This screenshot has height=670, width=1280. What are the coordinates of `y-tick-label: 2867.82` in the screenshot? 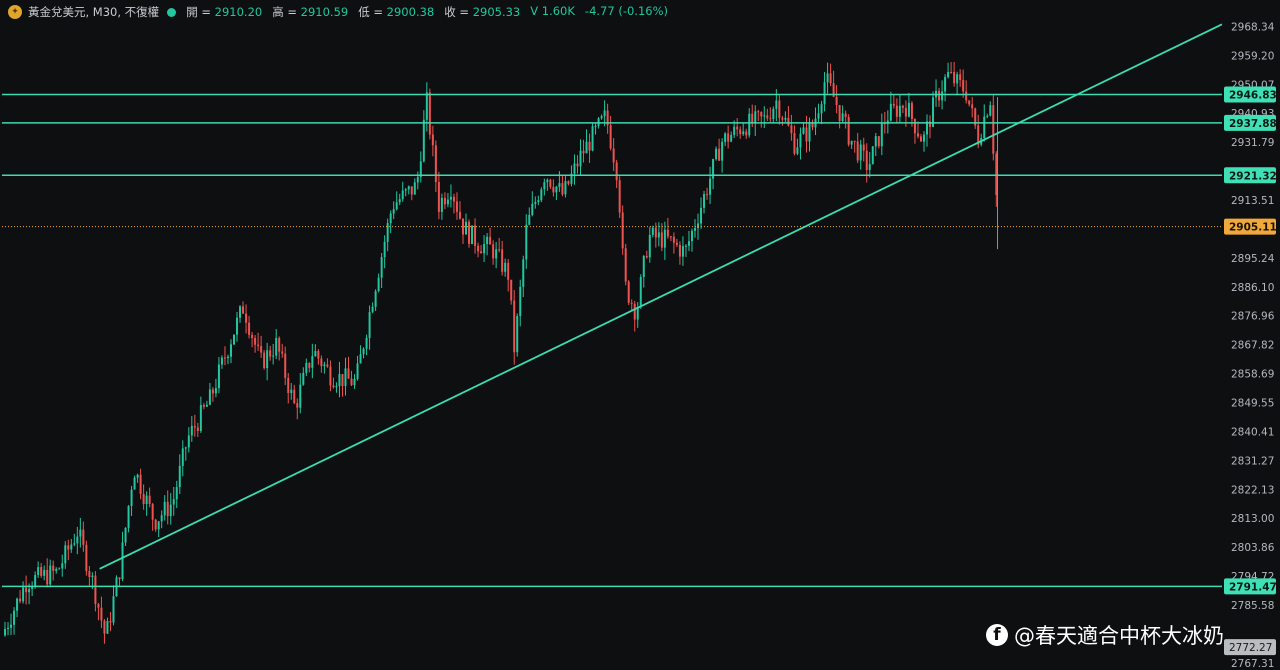 It's located at (1252, 346).